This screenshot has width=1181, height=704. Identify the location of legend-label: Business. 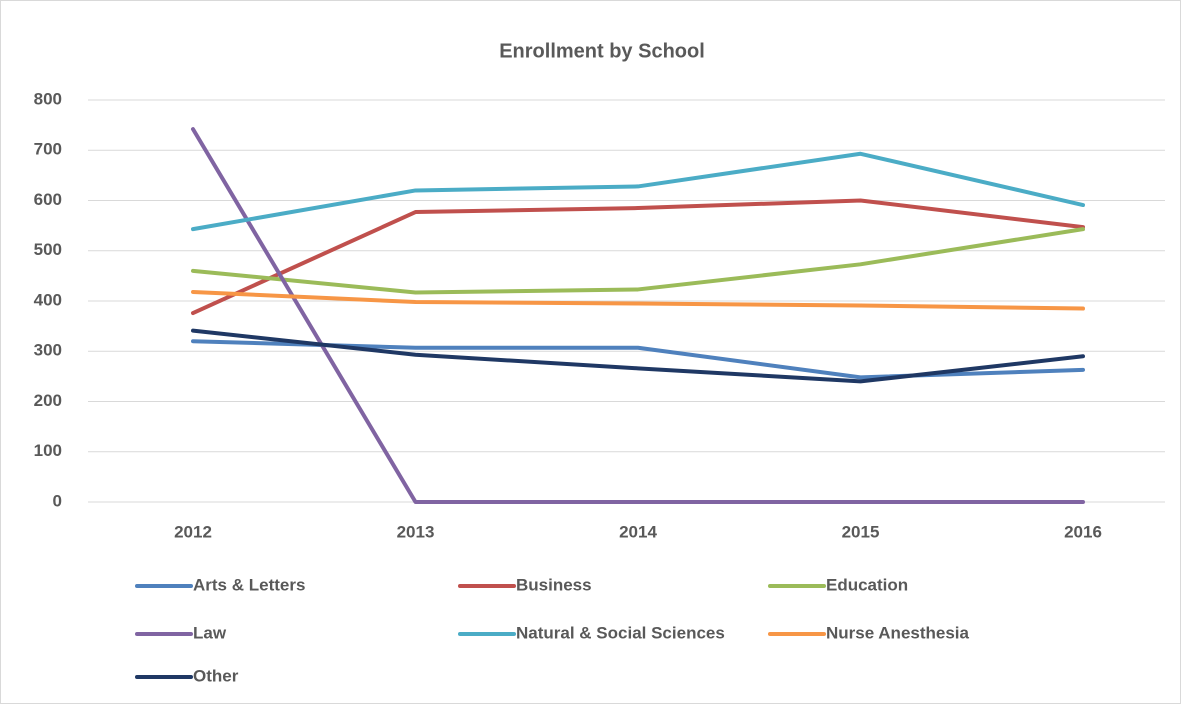
(554, 584).